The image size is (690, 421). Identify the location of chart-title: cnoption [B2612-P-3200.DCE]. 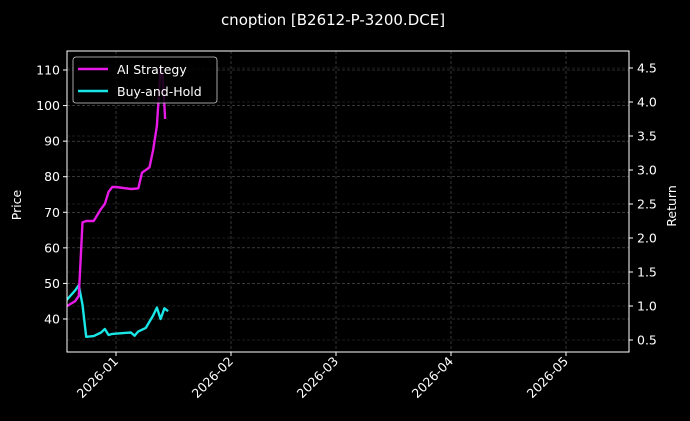
(333, 20).